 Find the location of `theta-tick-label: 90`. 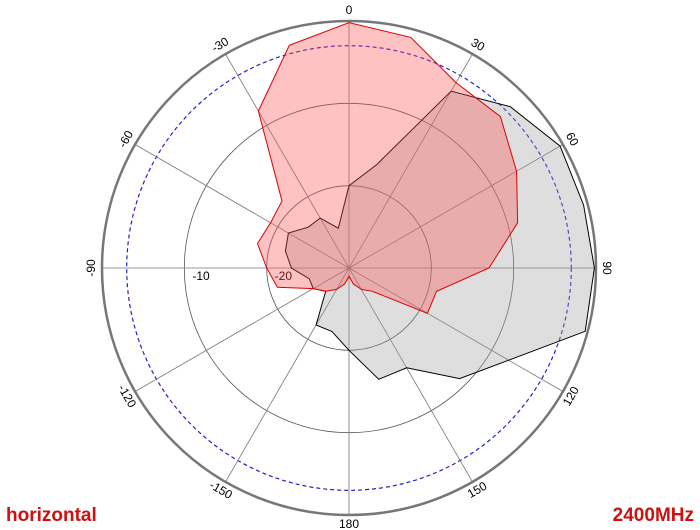

theta-tick-label: 90 is located at coordinates (607, 268).